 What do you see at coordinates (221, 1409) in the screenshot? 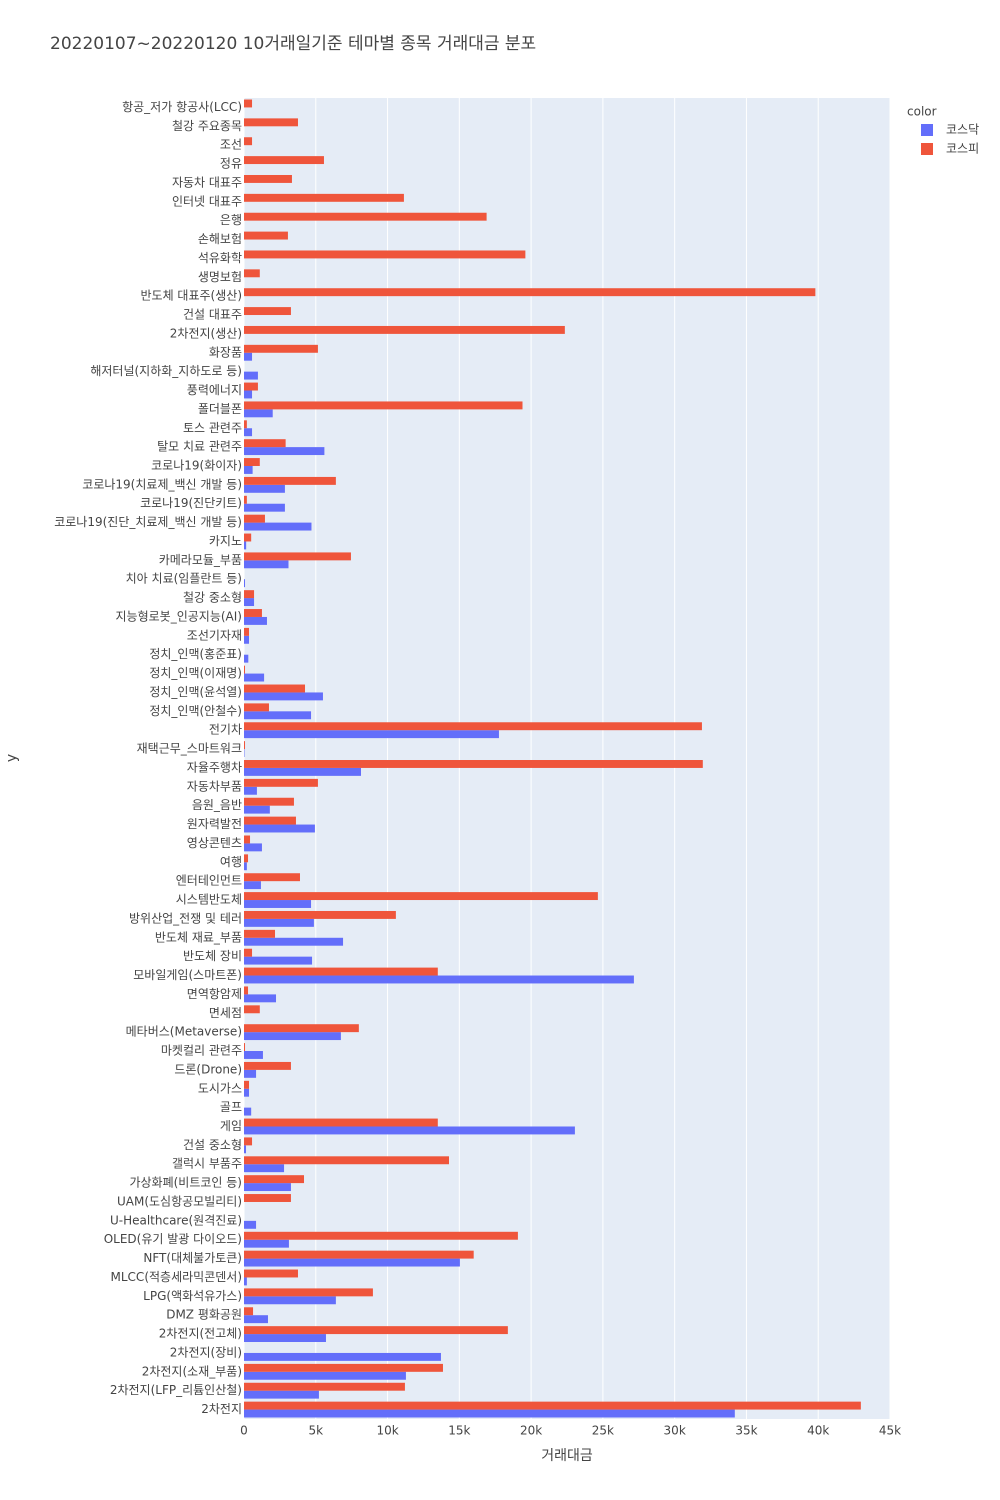
I see `y-tick-label: 2차전지` at bounding box center [221, 1409].